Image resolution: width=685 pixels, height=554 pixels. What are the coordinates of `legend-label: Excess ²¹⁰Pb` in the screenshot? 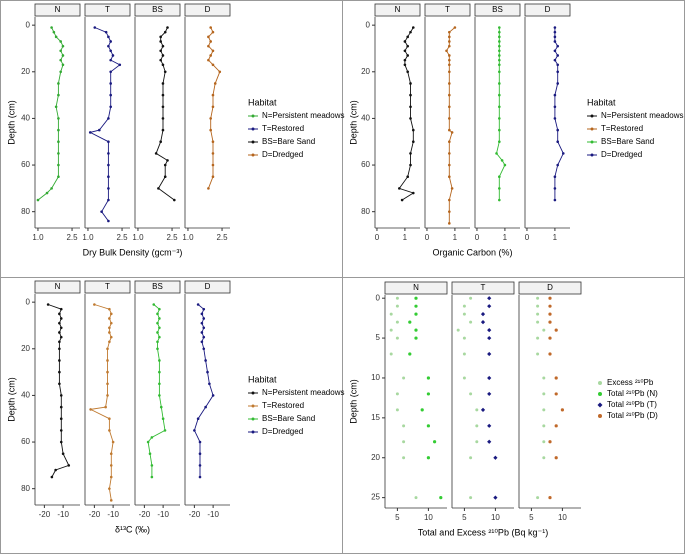 It's located at (630, 382).